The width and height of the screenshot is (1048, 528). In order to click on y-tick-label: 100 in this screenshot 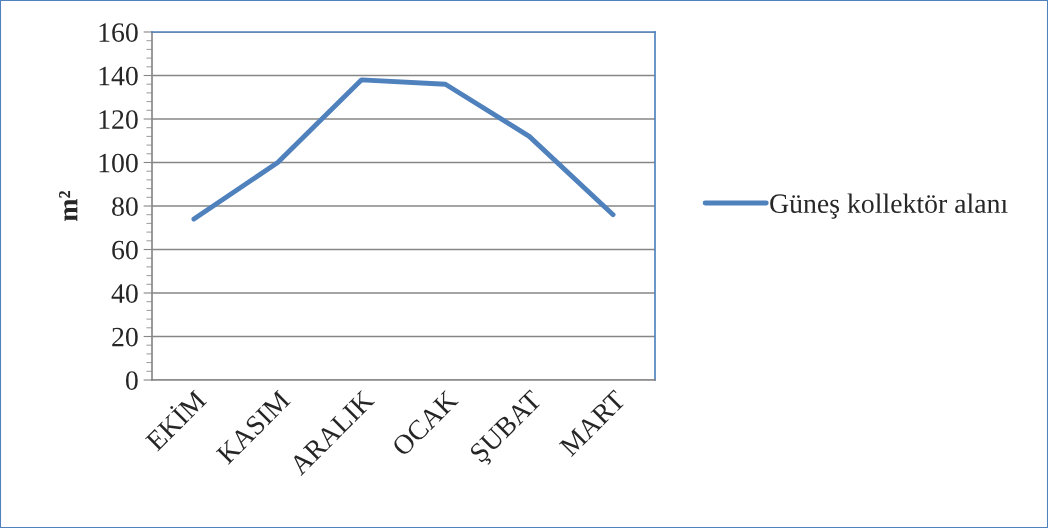, I will do `click(118, 163)`.